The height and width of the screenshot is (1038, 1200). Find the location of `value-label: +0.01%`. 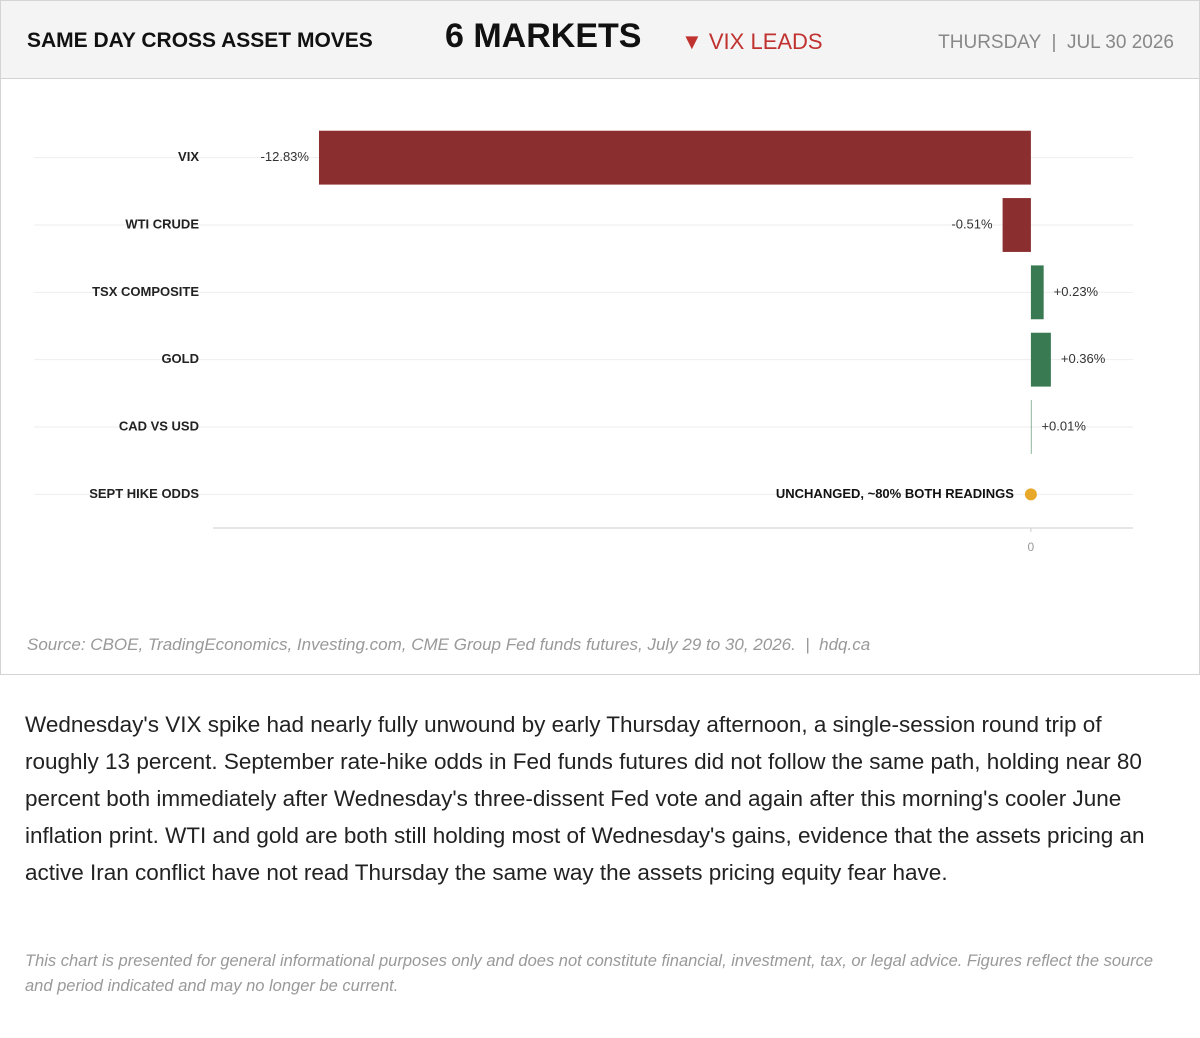

value-label: +0.01% is located at coordinates (1063, 425).